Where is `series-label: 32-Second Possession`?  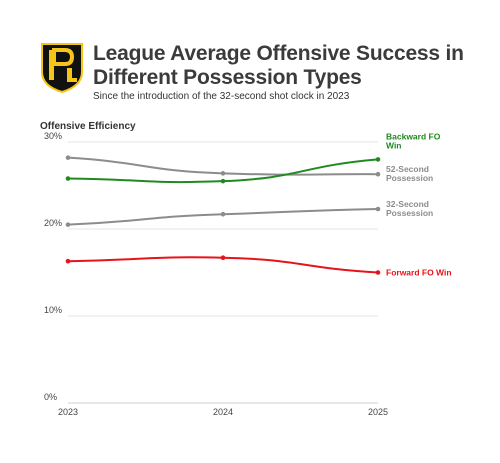 series-label: 32-Second Possession is located at coordinates (409, 208).